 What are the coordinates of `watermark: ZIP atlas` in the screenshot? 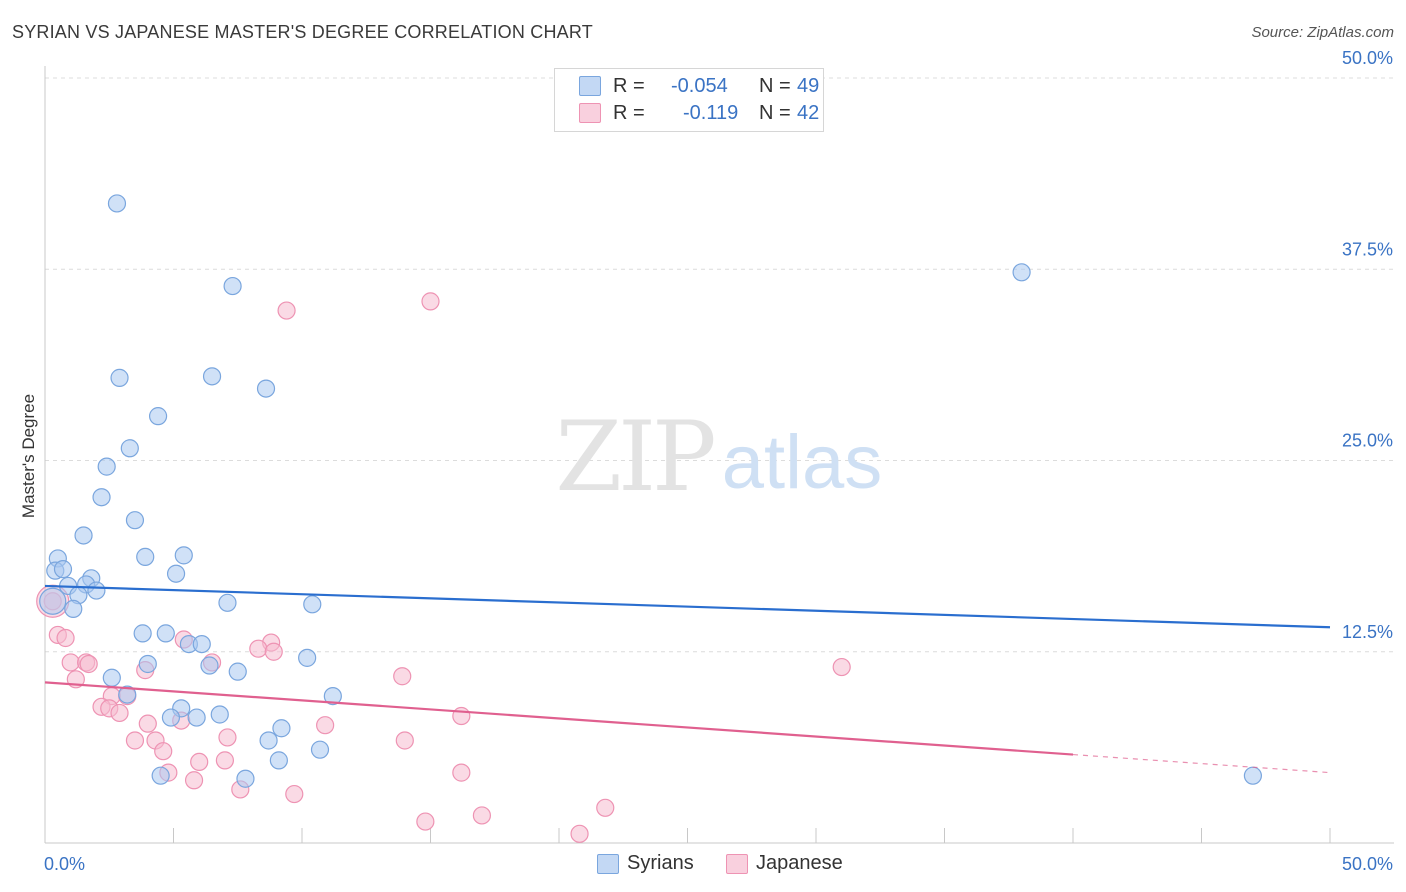 It's located at (718, 457).